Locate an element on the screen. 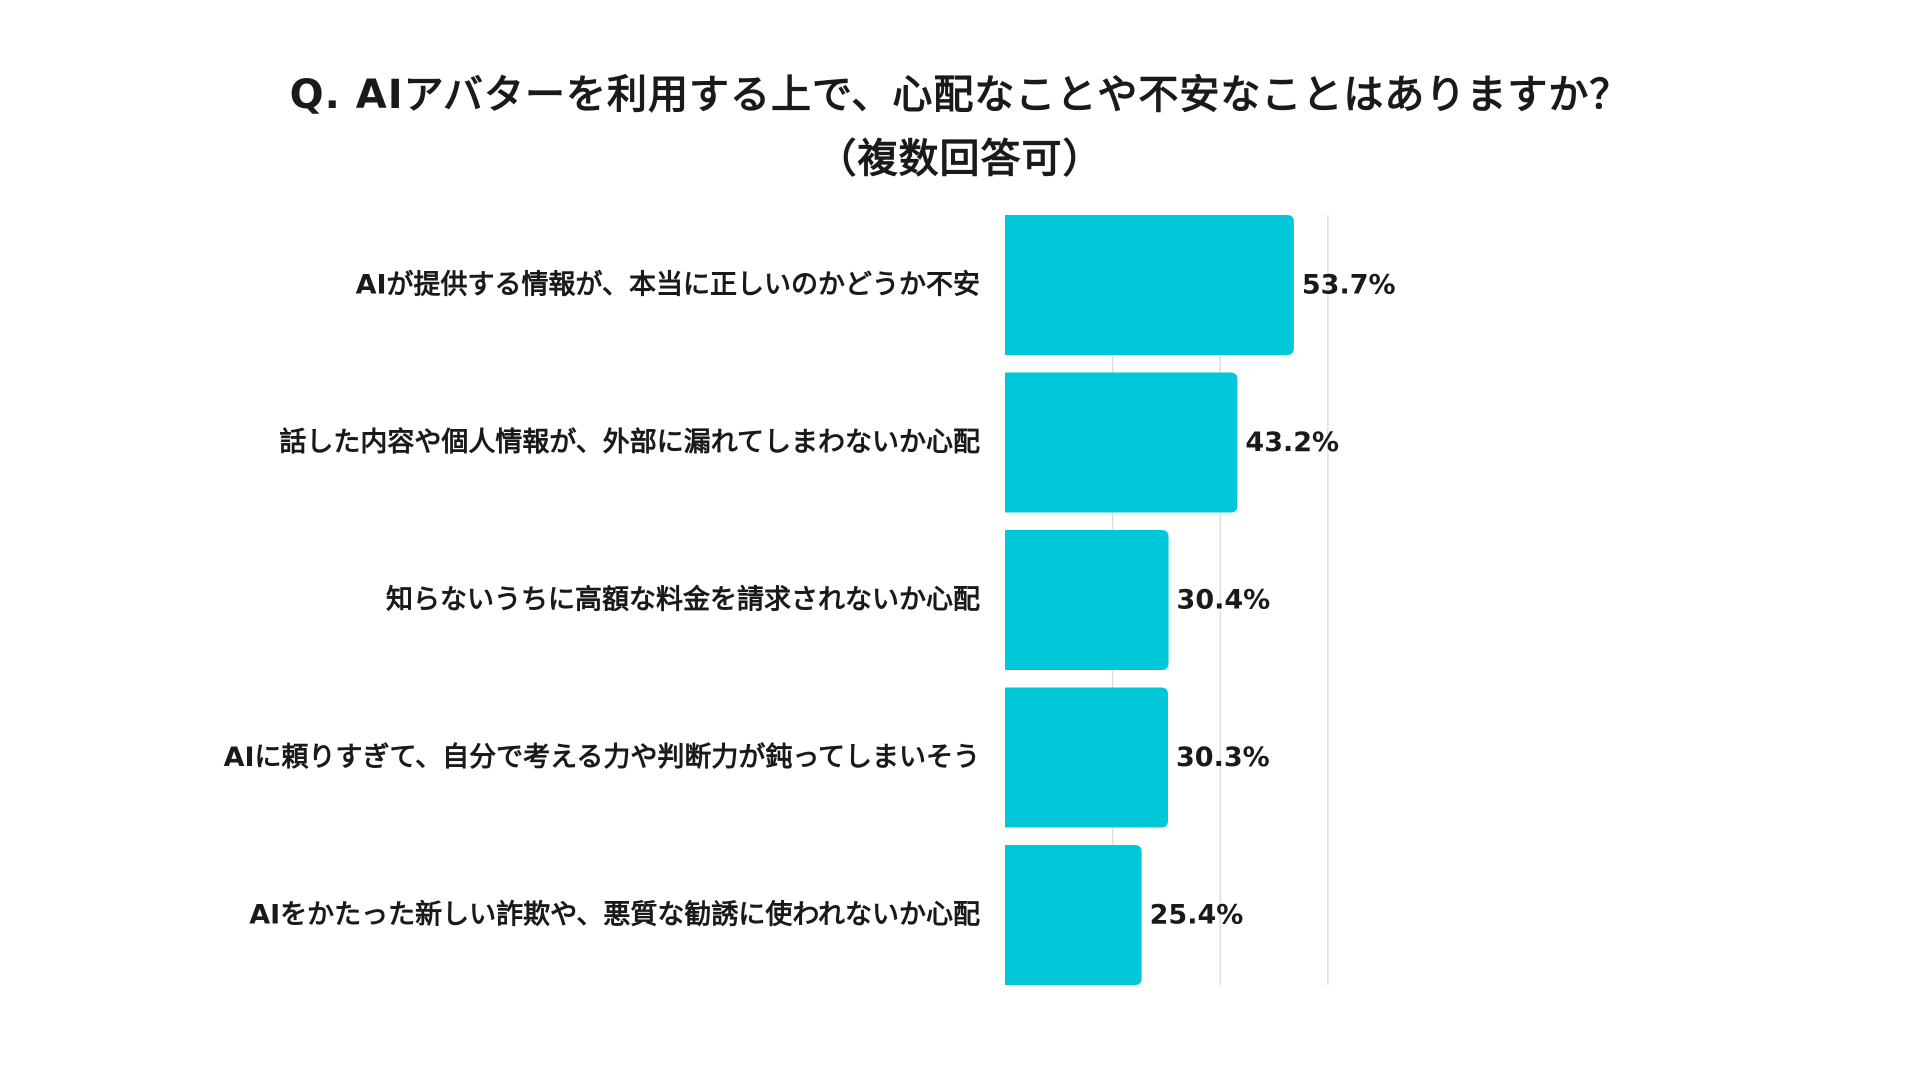 The height and width of the screenshot is (1080, 1920). data-label: 30.3% is located at coordinates (1223, 757).